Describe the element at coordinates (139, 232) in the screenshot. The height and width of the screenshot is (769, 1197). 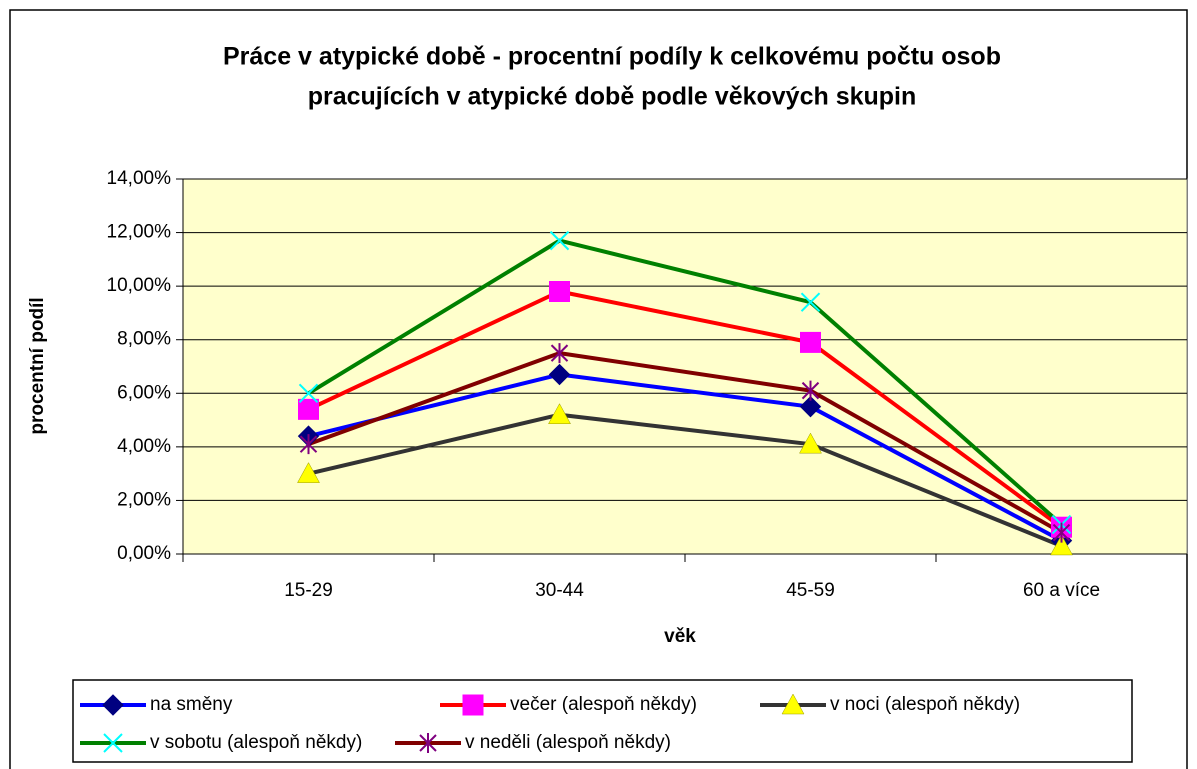
I see `y-tick-label: 12,00%` at that location.